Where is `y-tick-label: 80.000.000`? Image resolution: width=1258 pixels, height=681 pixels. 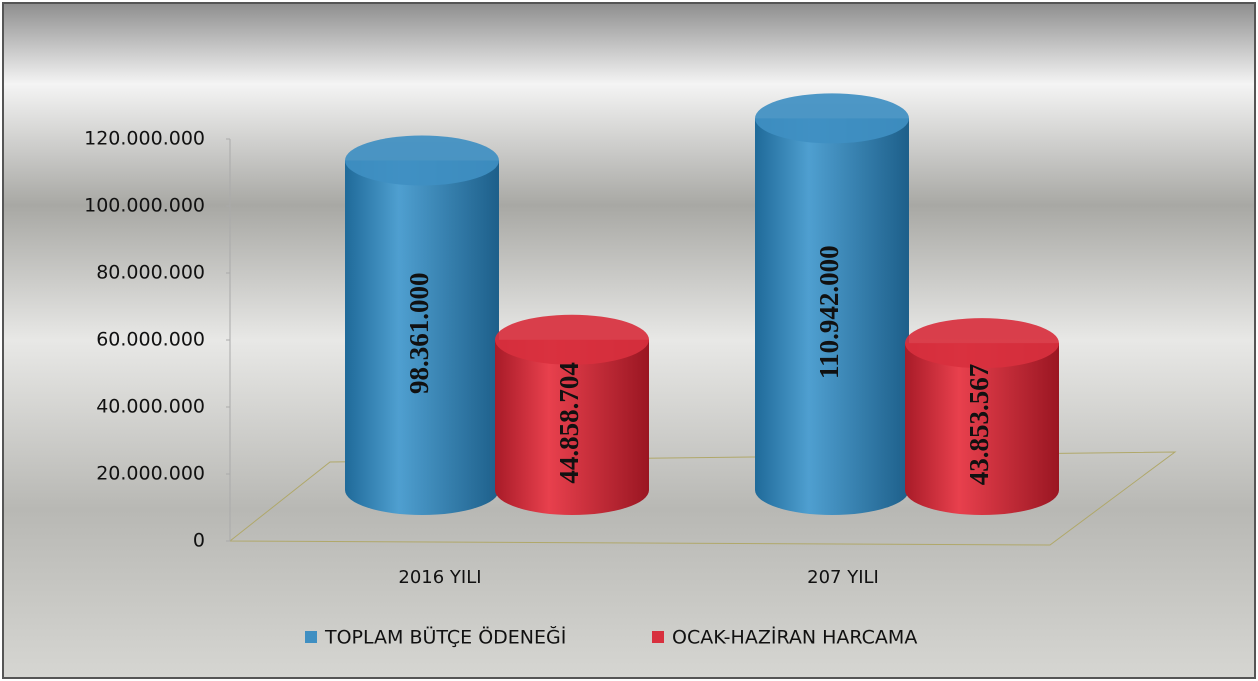
y-tick-label: 80.000.000 is located at coordinates (150, 273).